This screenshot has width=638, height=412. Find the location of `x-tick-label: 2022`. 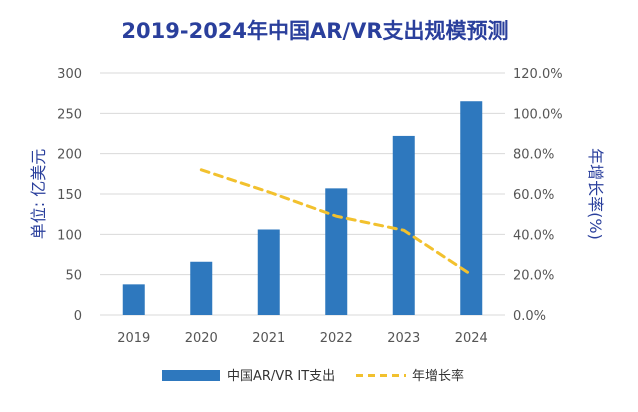

x-tick-label: 2022 is located at coordinates (336, 338).